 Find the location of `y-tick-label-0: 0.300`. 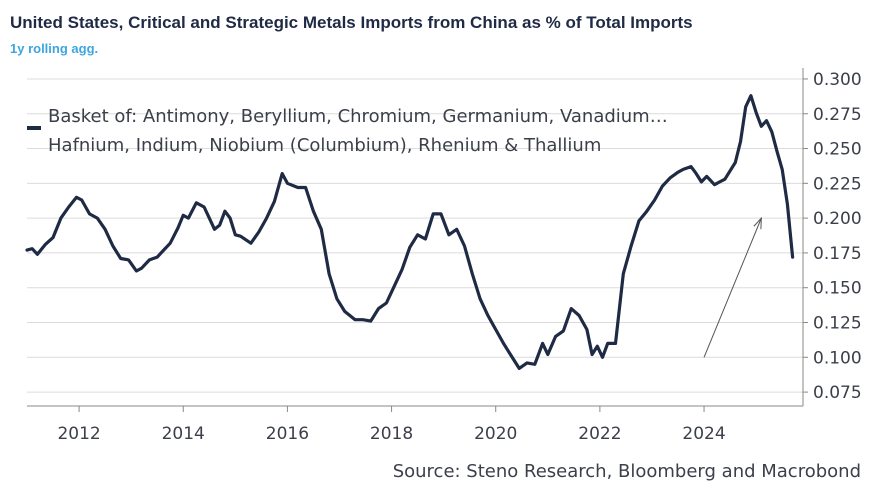

y-tick-label-0: 0.300 is located at coordinates (837, 80).